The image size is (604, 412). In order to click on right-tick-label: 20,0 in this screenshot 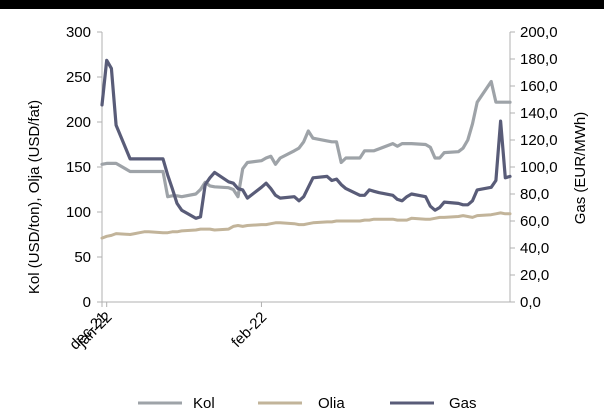, I will do `click(534, 275)`.